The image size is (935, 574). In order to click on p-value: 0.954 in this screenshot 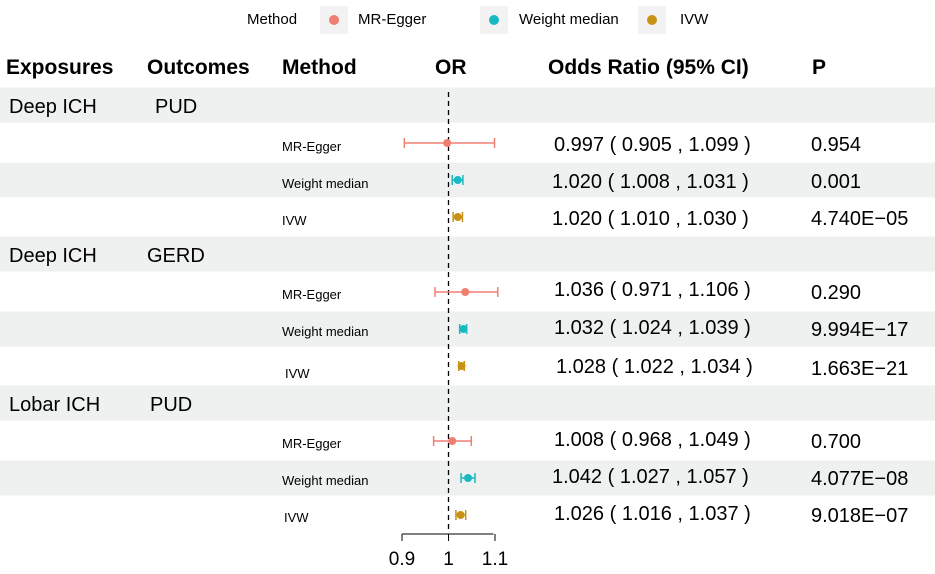, I will do `click(836, 145)`.